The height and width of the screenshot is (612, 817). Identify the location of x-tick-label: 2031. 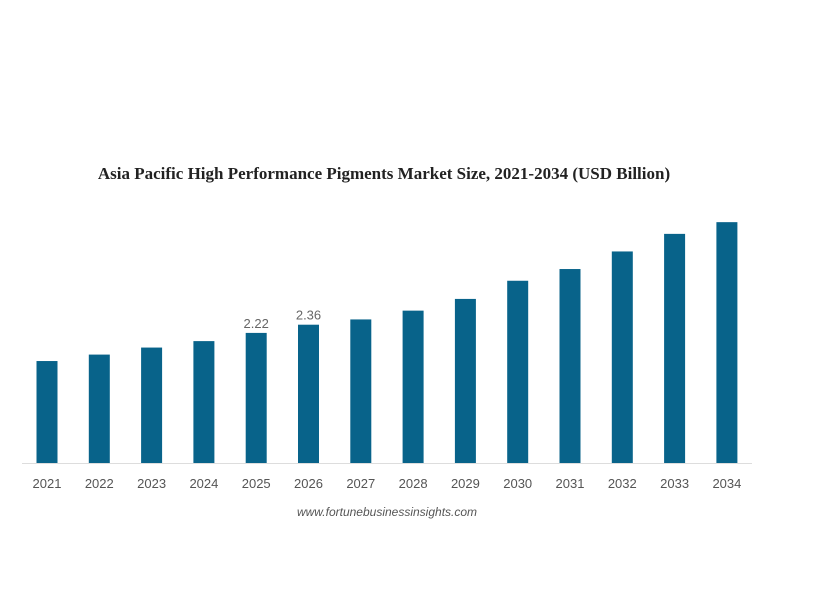
(570, 483).